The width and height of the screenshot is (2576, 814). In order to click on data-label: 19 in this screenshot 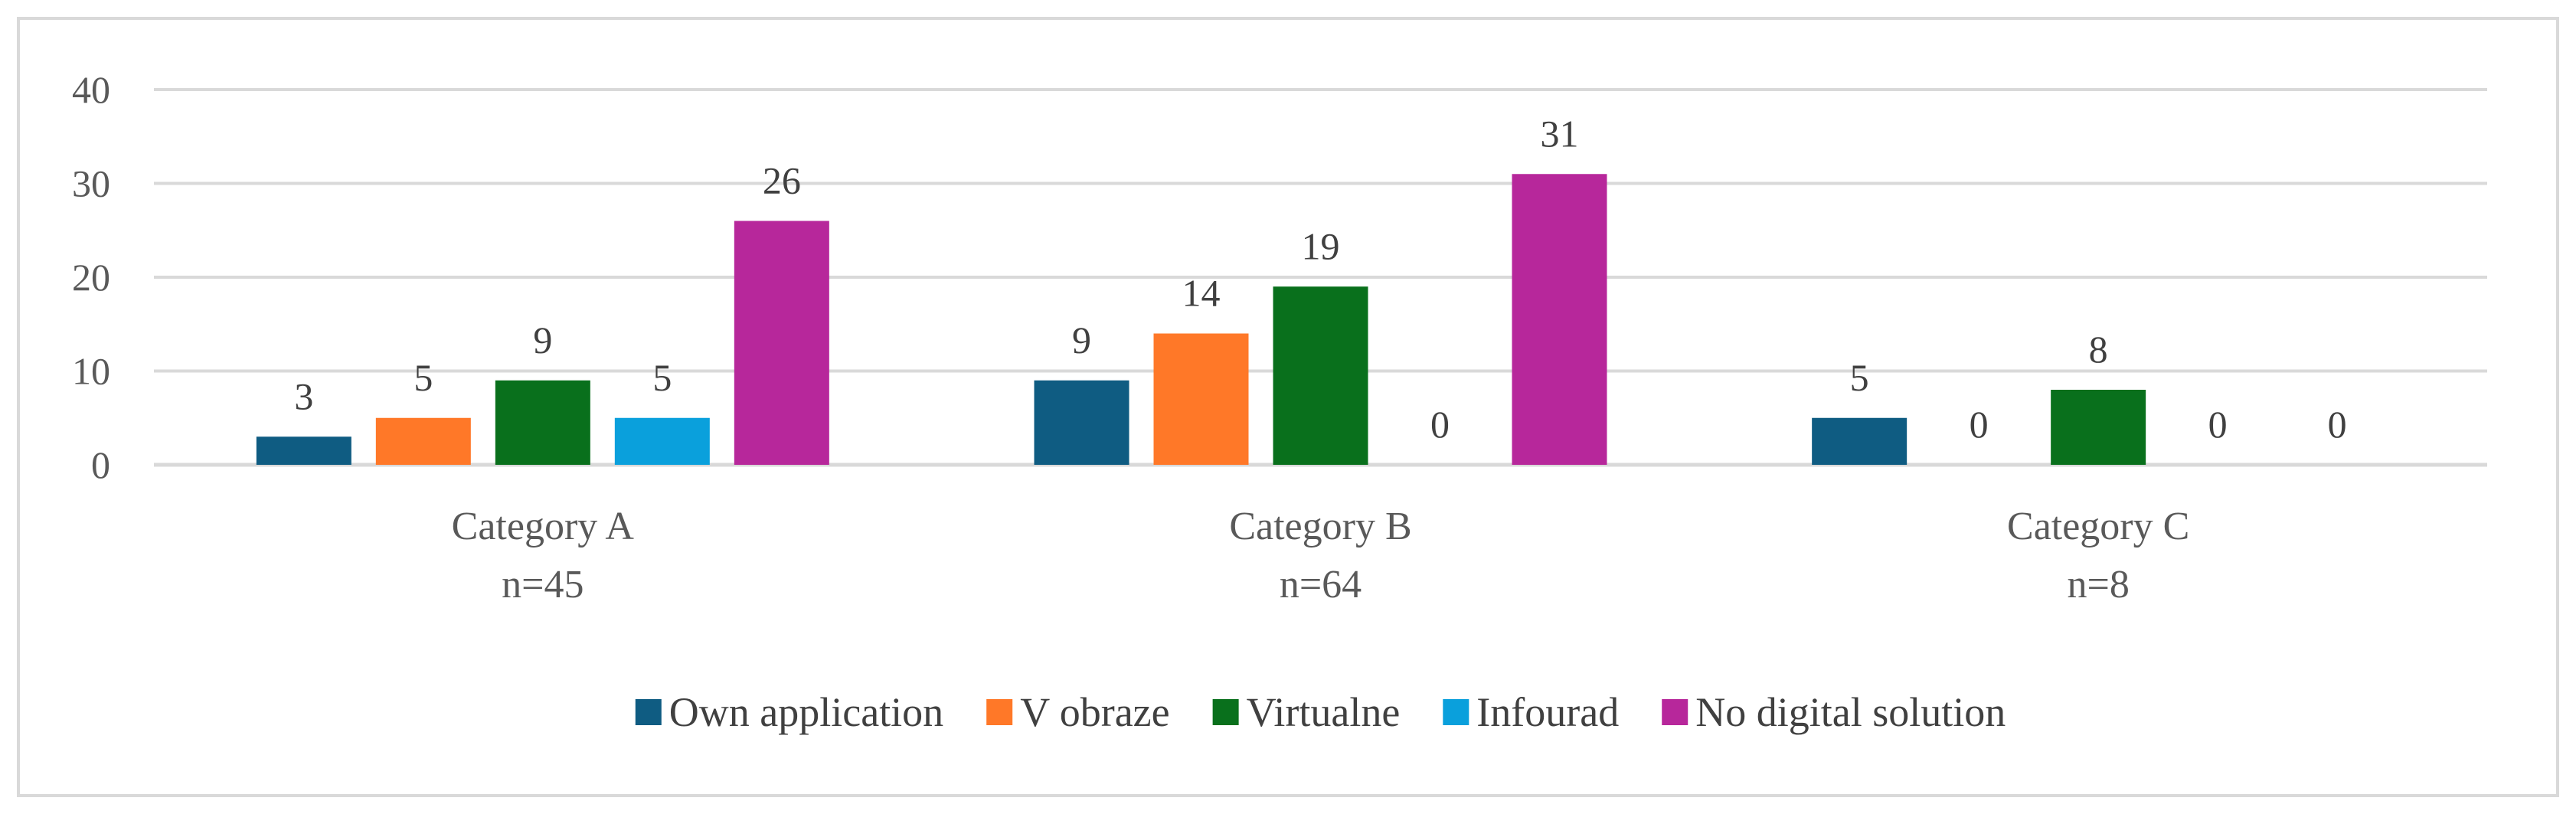, I will do `click(1321, 245)`.